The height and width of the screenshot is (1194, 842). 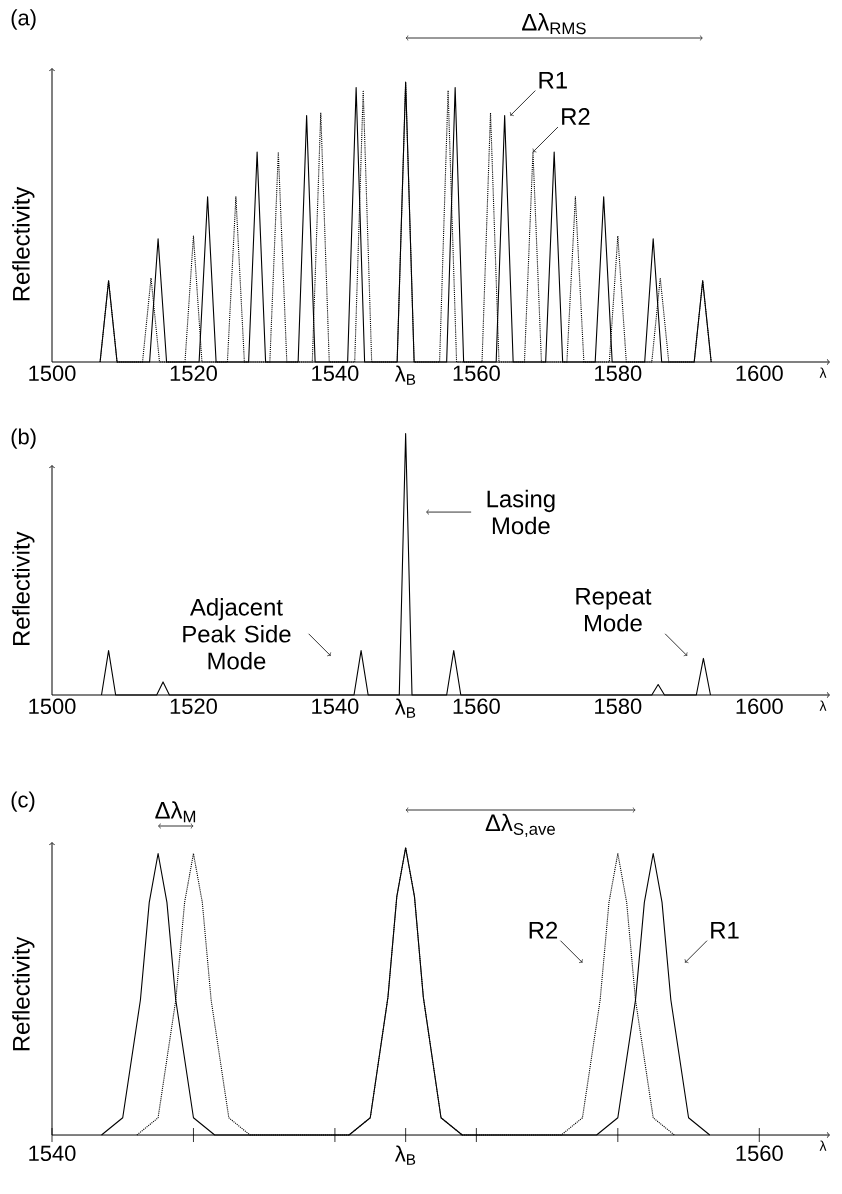 What do you see at coordinates (23, 438) in the screenshot?
I see `chart-title: (b)` at bounding box center [23, 438].